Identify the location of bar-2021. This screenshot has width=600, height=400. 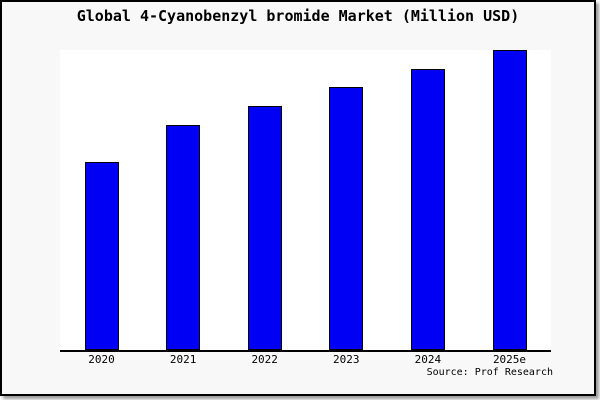
(183, 237).